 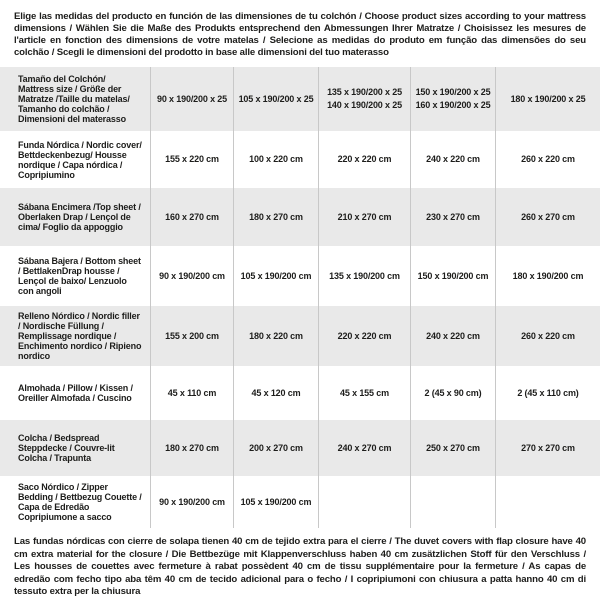 What do you see at coordinates (191, 217) in the screenshot?
I see `size-value: 160 x 270 cm` at bounding box center [191, 217].